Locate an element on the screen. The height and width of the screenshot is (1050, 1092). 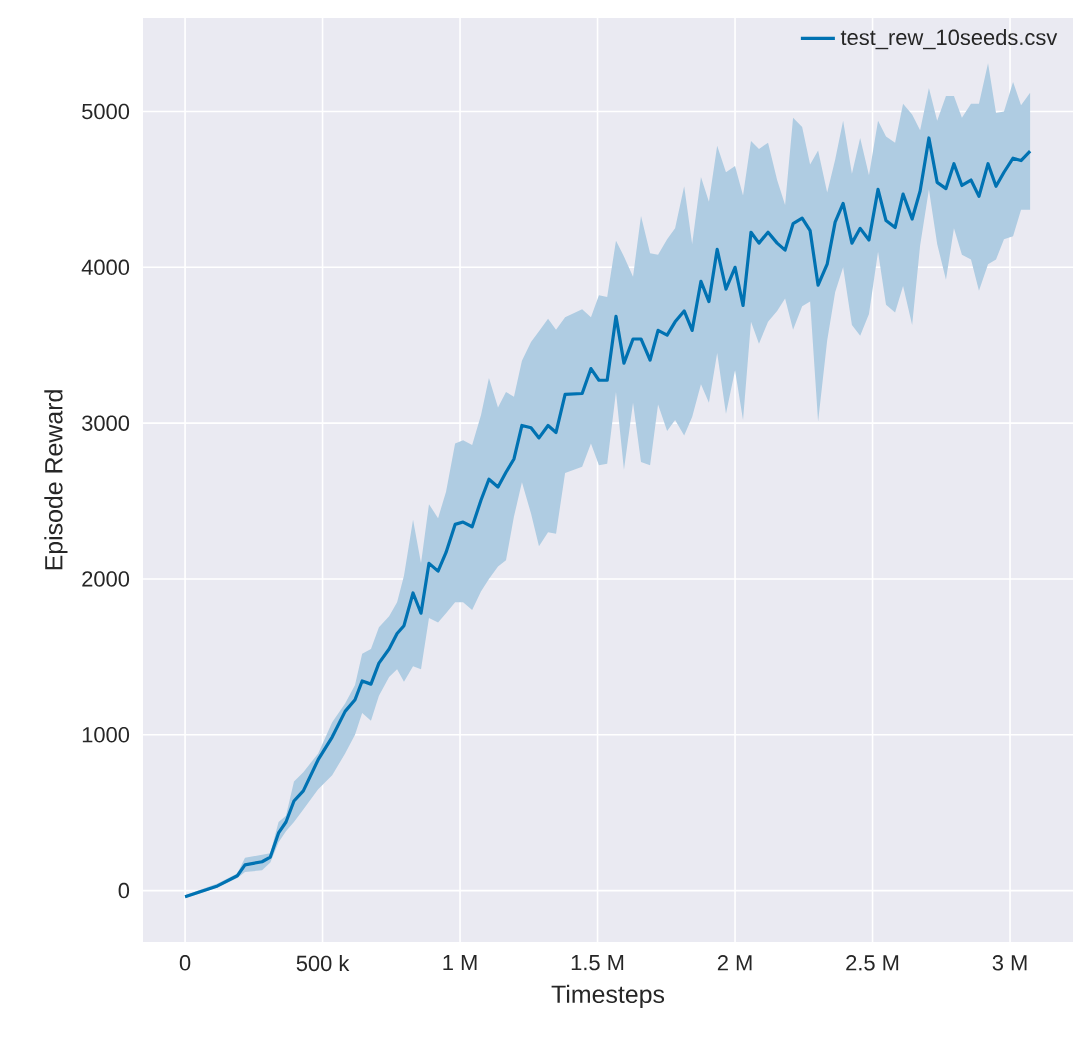
legend-label: test_rew_10seeds.csv is located at coordinates (949, 39).